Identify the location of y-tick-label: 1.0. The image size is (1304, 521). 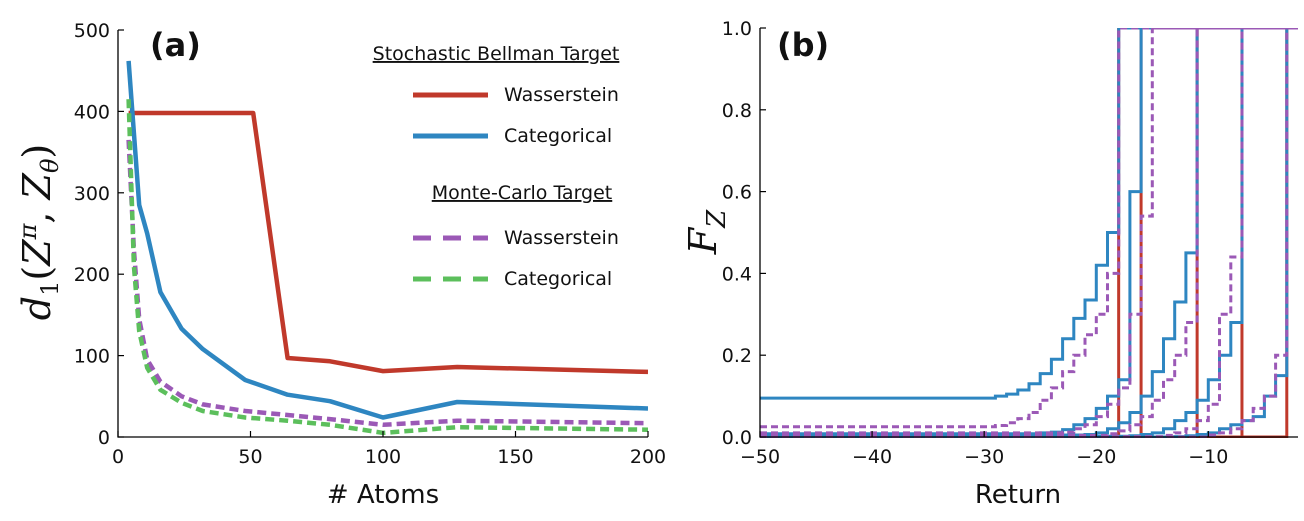
(737, 29).